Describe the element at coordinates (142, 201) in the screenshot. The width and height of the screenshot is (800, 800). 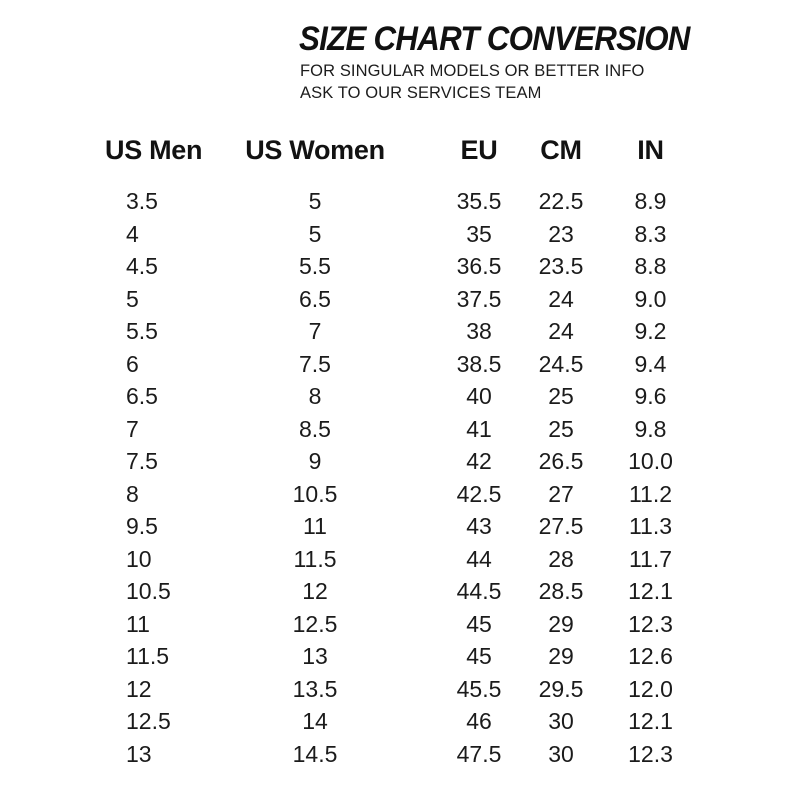
I see `cell-us-men: 3.5` at that location.